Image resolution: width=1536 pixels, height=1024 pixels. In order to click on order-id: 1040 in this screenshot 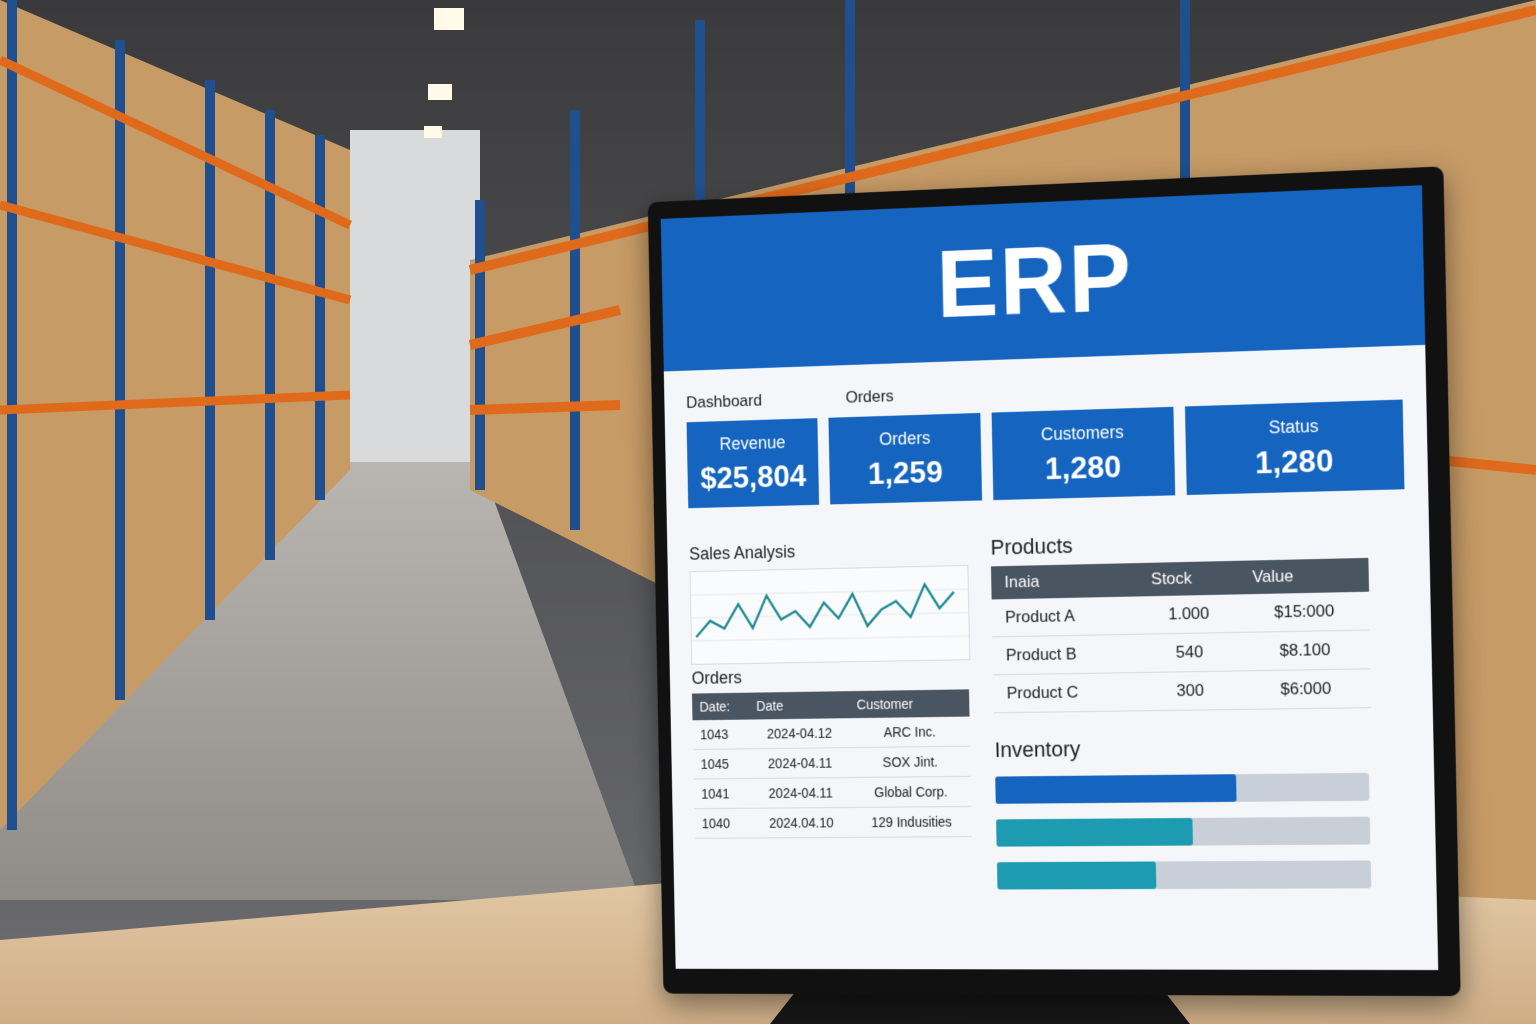, I will do `click(722, 823)`.